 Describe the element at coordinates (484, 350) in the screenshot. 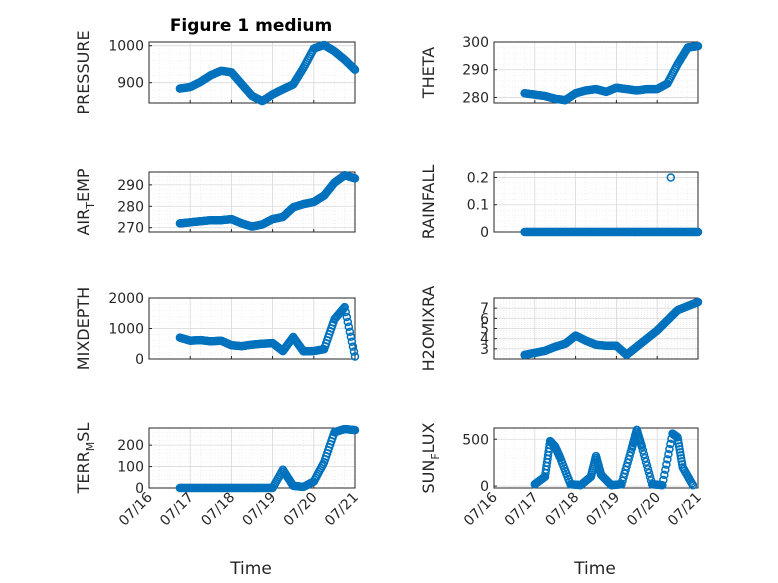

I see `y-tick-label: 3` at that location.